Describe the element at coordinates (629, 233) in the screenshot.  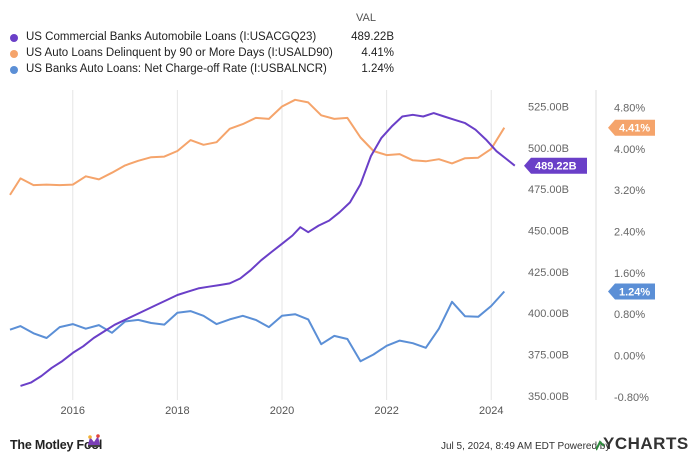
I see `y-right-tick-label: 2.40%` at that location.